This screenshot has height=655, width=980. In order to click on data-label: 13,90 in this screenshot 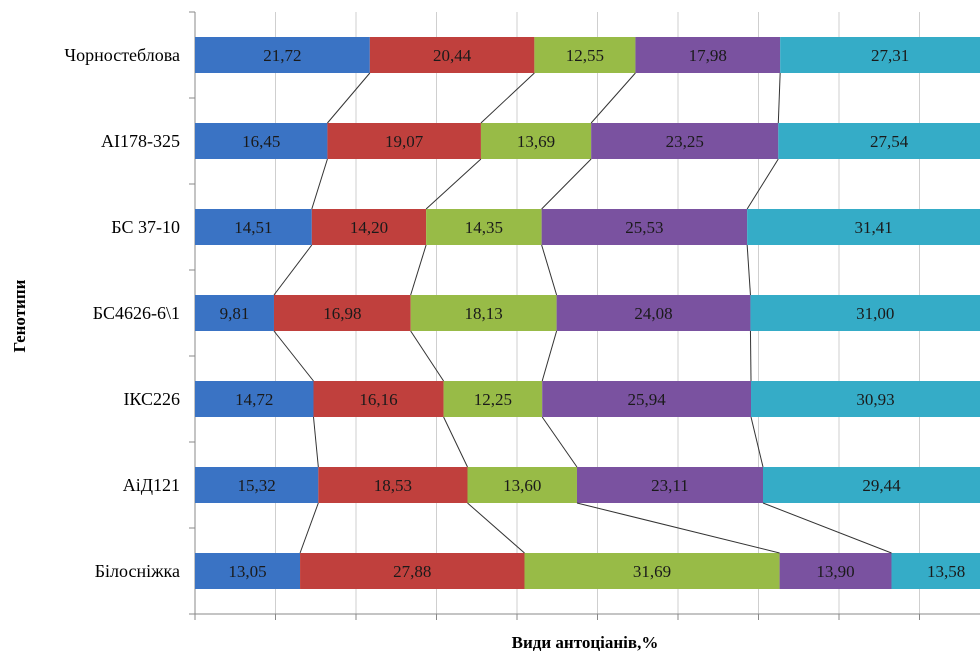, I will do `click(835, 571)`.